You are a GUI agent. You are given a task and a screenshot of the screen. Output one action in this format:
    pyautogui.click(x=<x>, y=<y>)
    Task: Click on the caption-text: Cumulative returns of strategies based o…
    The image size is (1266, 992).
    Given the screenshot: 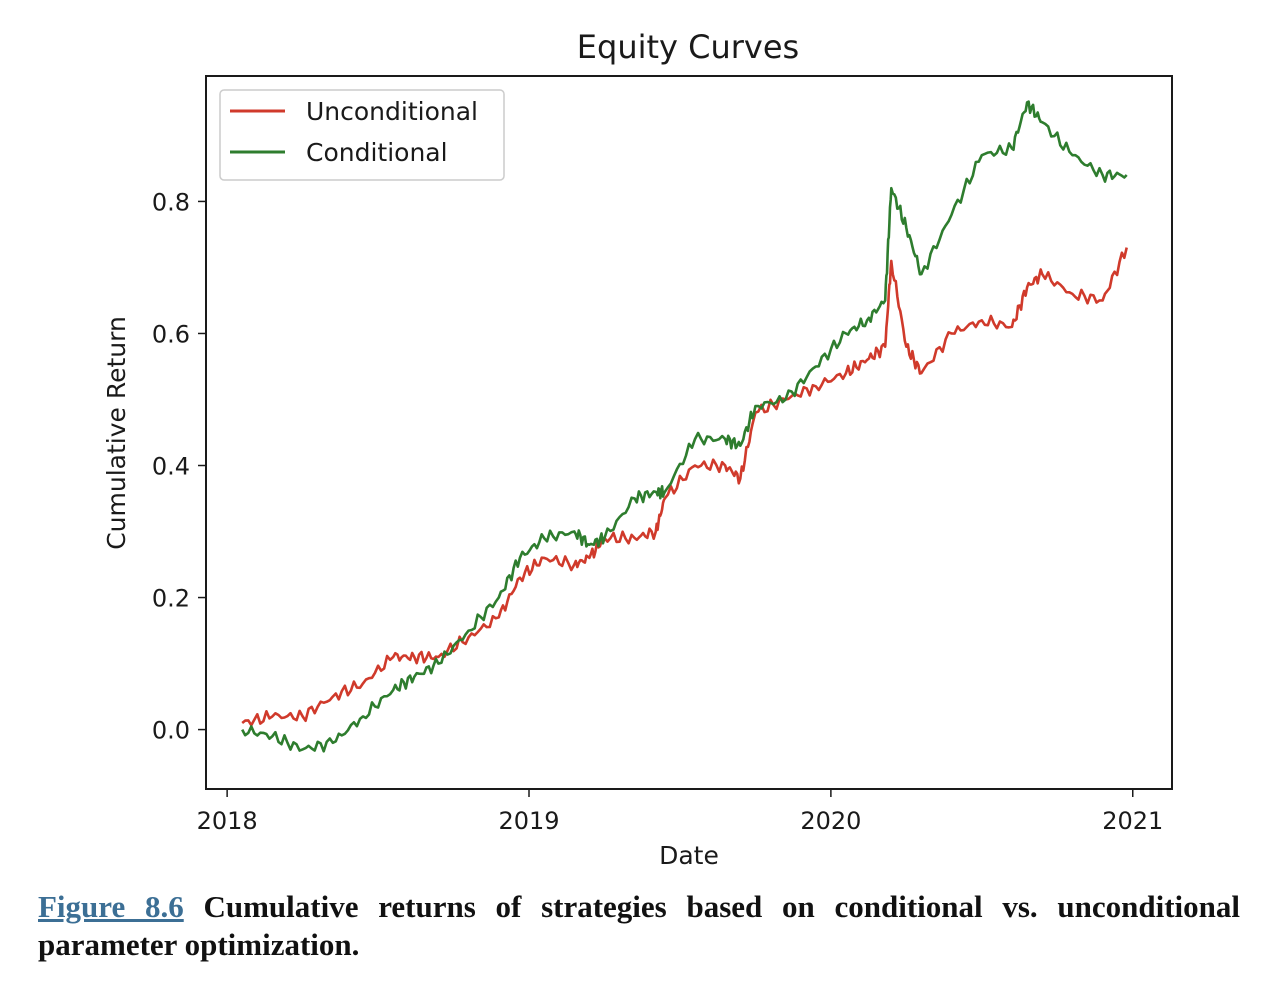 What is the action you would take?
    pyautogui.click(x=639, y=925)
    